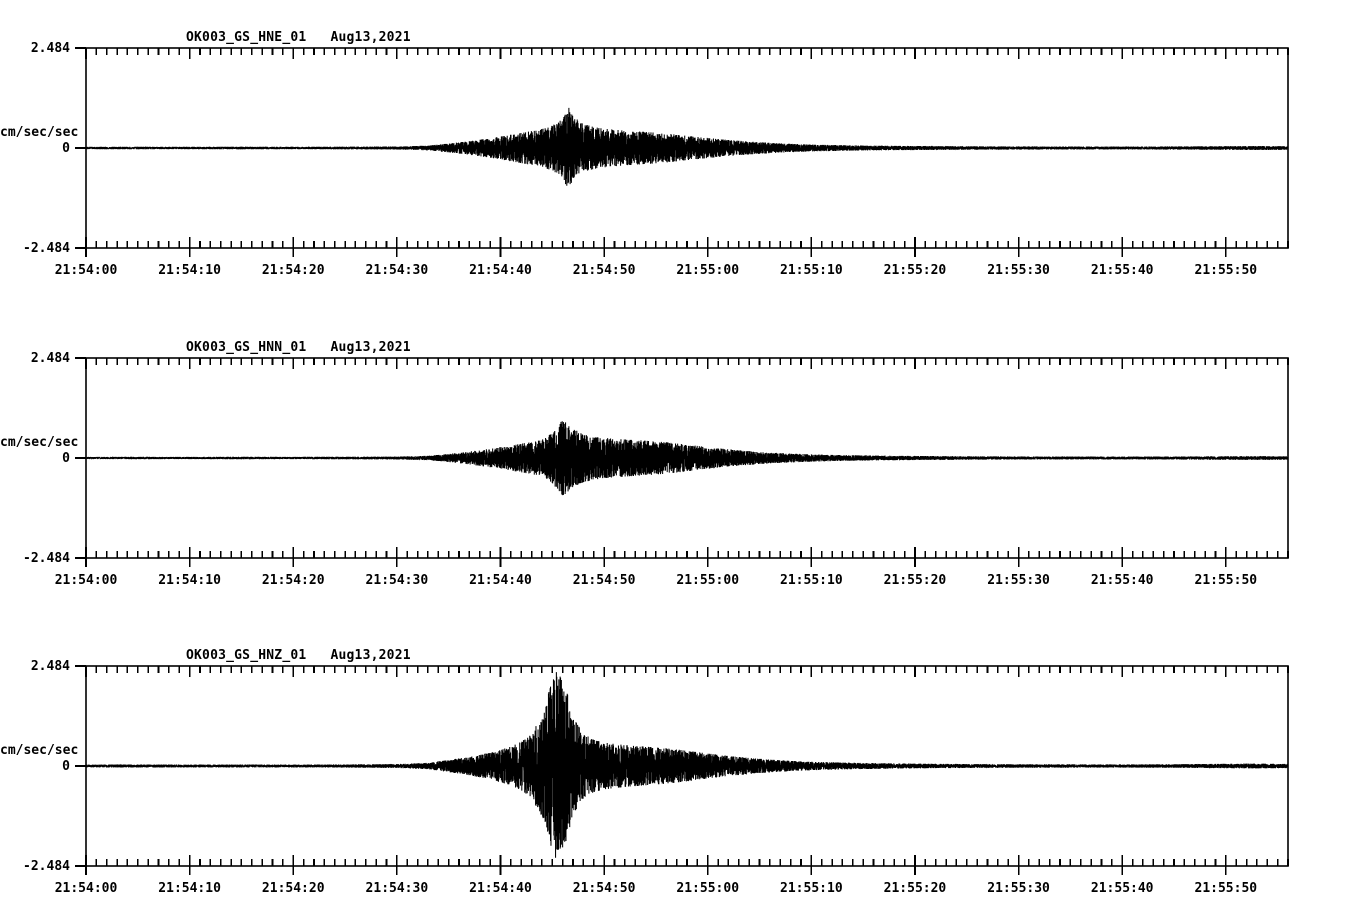 This screenshot has height=924, width=1358. Describe the element at coordinates (66, 148) in the screenshot. I see `y-tick-mid-hne: 0` at that location.